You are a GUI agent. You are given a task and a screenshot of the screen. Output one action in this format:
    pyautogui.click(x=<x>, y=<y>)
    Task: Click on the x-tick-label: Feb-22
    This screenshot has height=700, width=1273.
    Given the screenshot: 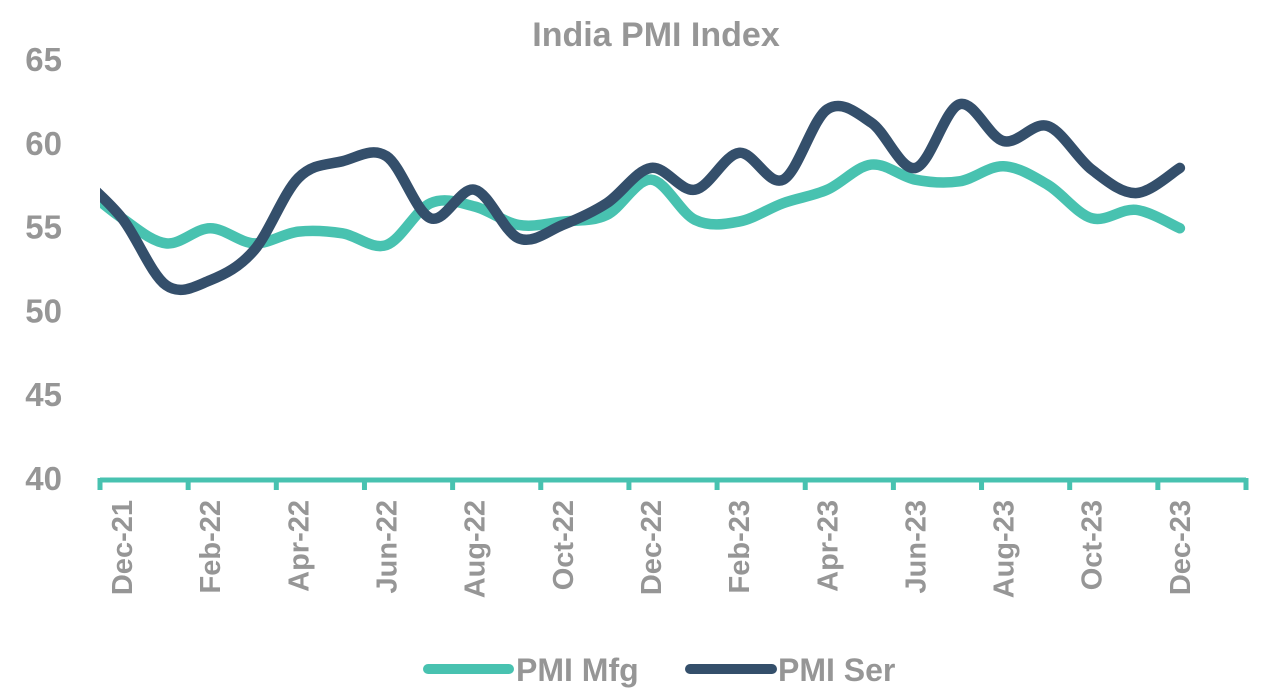 What is the action you would take?
    pyautogui.click(x=211, y=546)
    